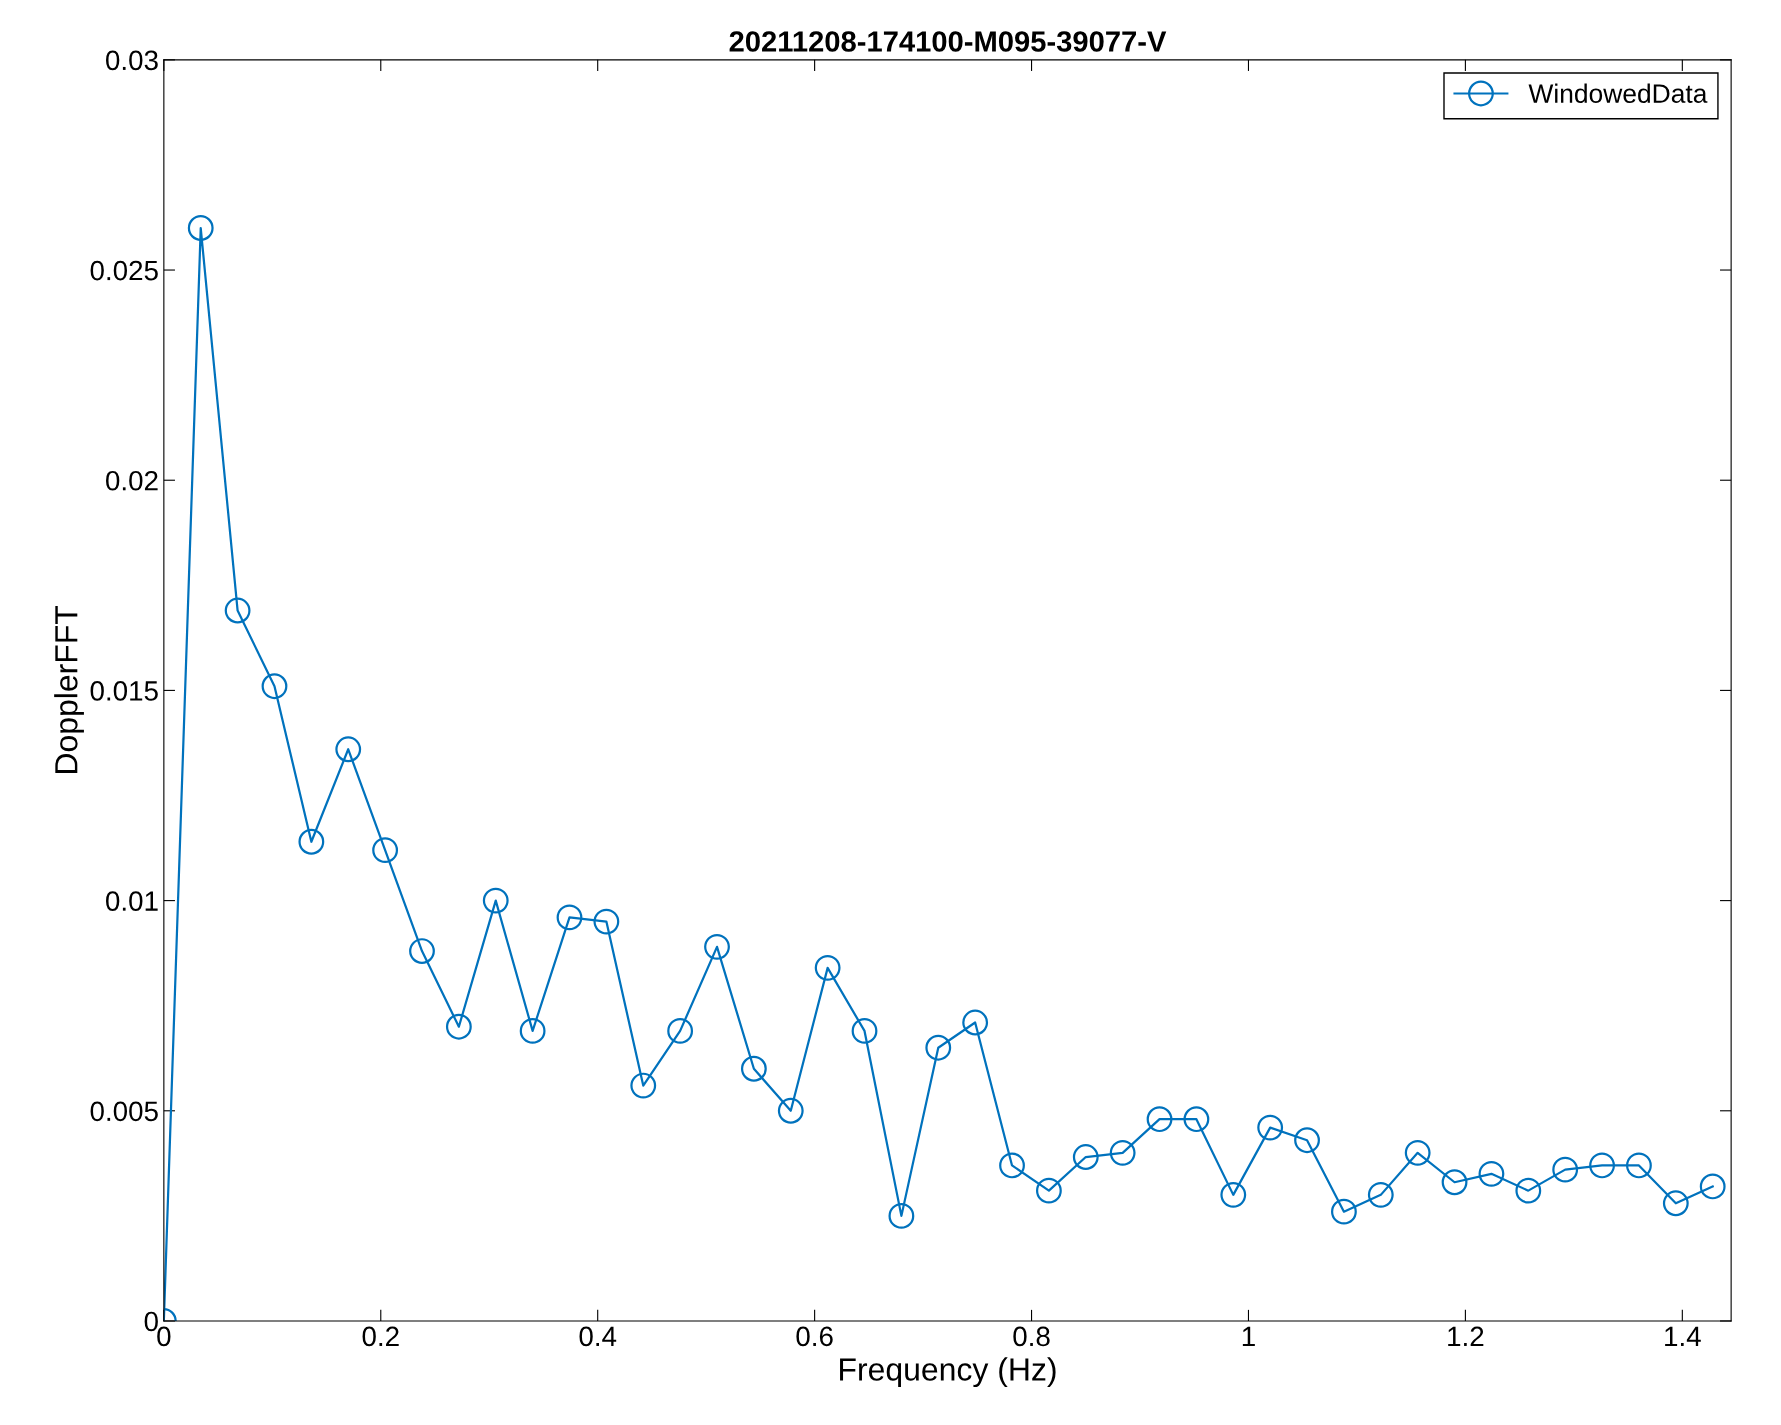  I want to click on x-tick-label: 0, so click(164, 1336).